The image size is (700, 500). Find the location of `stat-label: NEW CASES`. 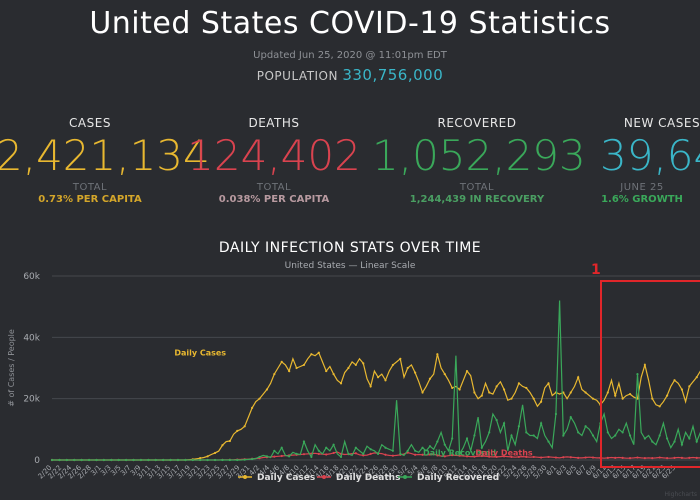

stat-label: NEW CASES is located at coordinates (661, 123).